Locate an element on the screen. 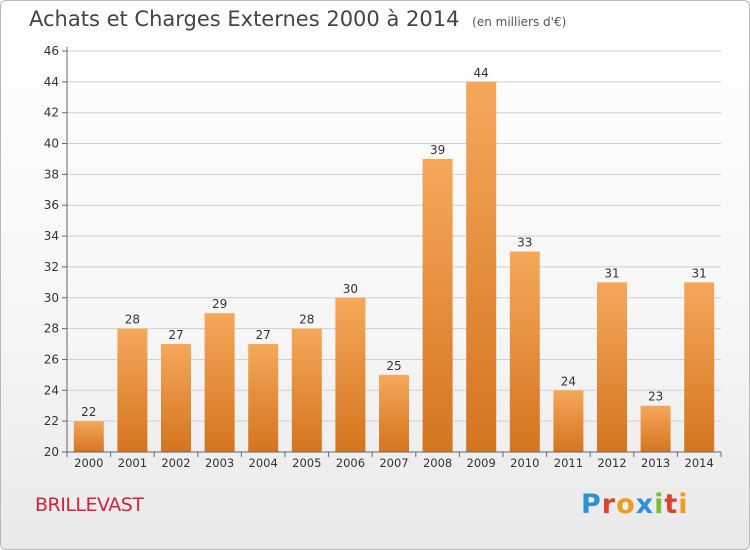 Image resolution: width=750 pixels, height=550 pixels. x-tick-label: 2011 is located at coordinates (568, 463).